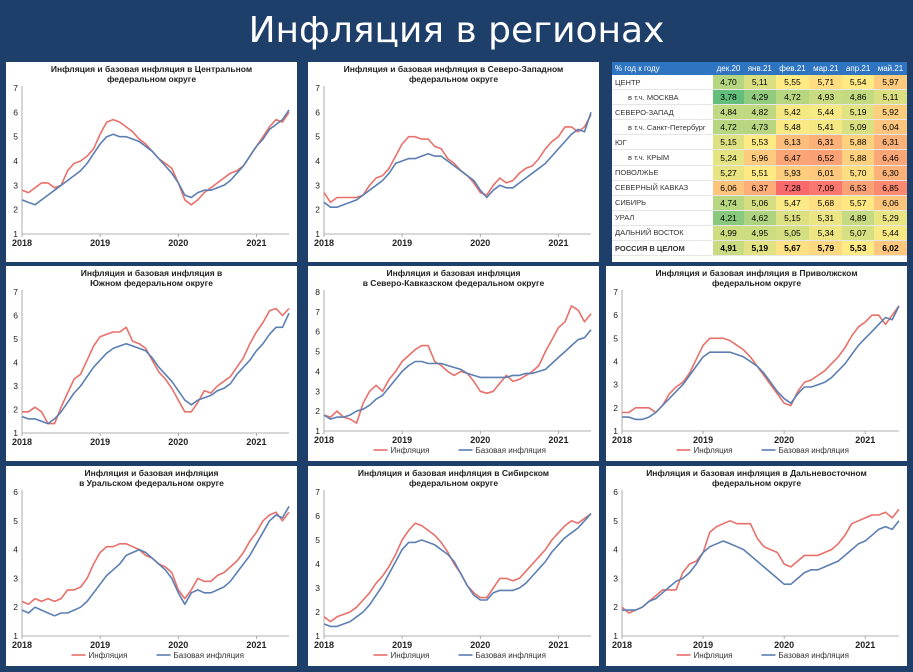 The image size is (913, 672). I want to click on table-row: ЦЕНТР 4,70 5,11 5,55 5,71 5,54 5,97, so click(759, 83).